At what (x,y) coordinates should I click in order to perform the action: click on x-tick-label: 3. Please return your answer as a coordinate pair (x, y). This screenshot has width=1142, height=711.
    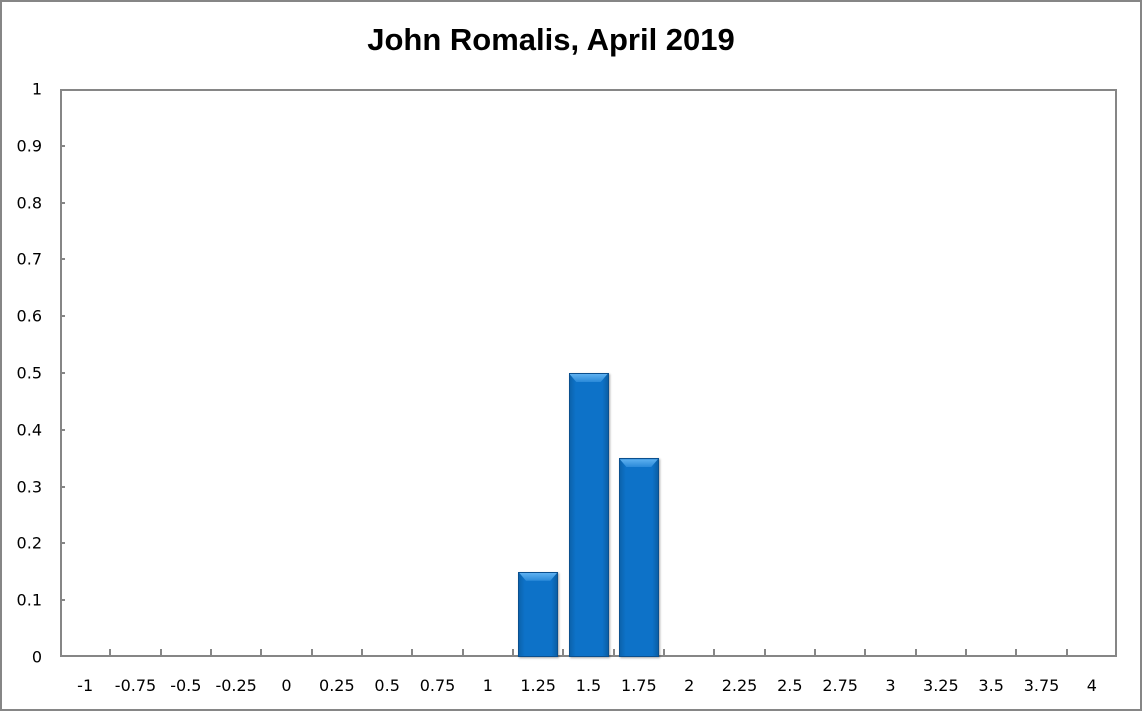
    Looking at the image, I should click on (890, 685).